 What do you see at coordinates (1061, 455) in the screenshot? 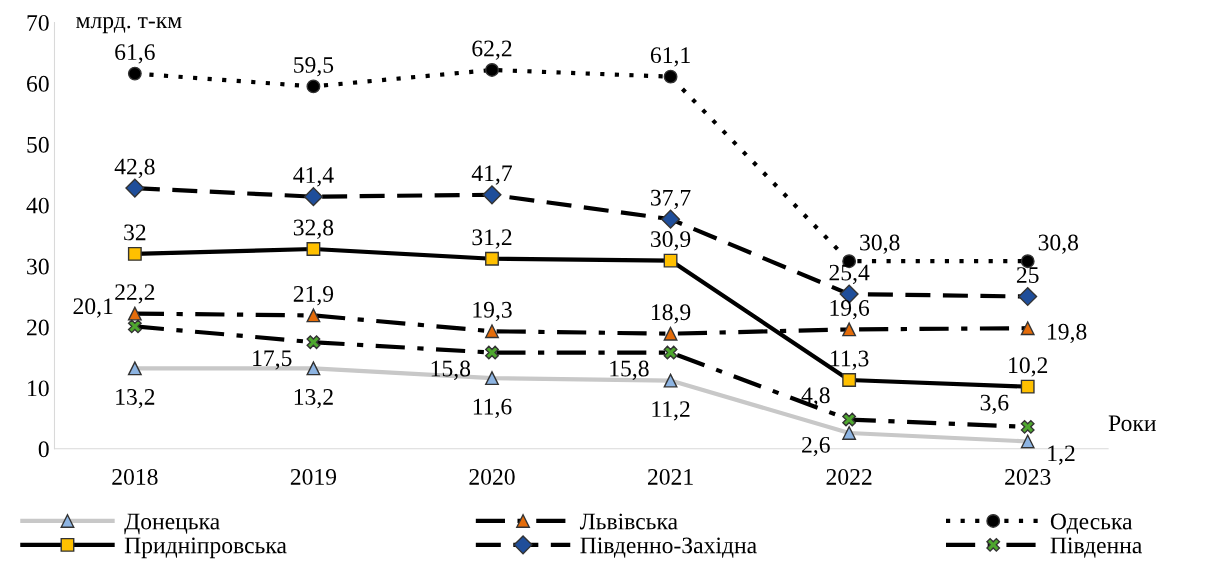
I see `data-label: 1,2` at bounding box center [1061, 455].